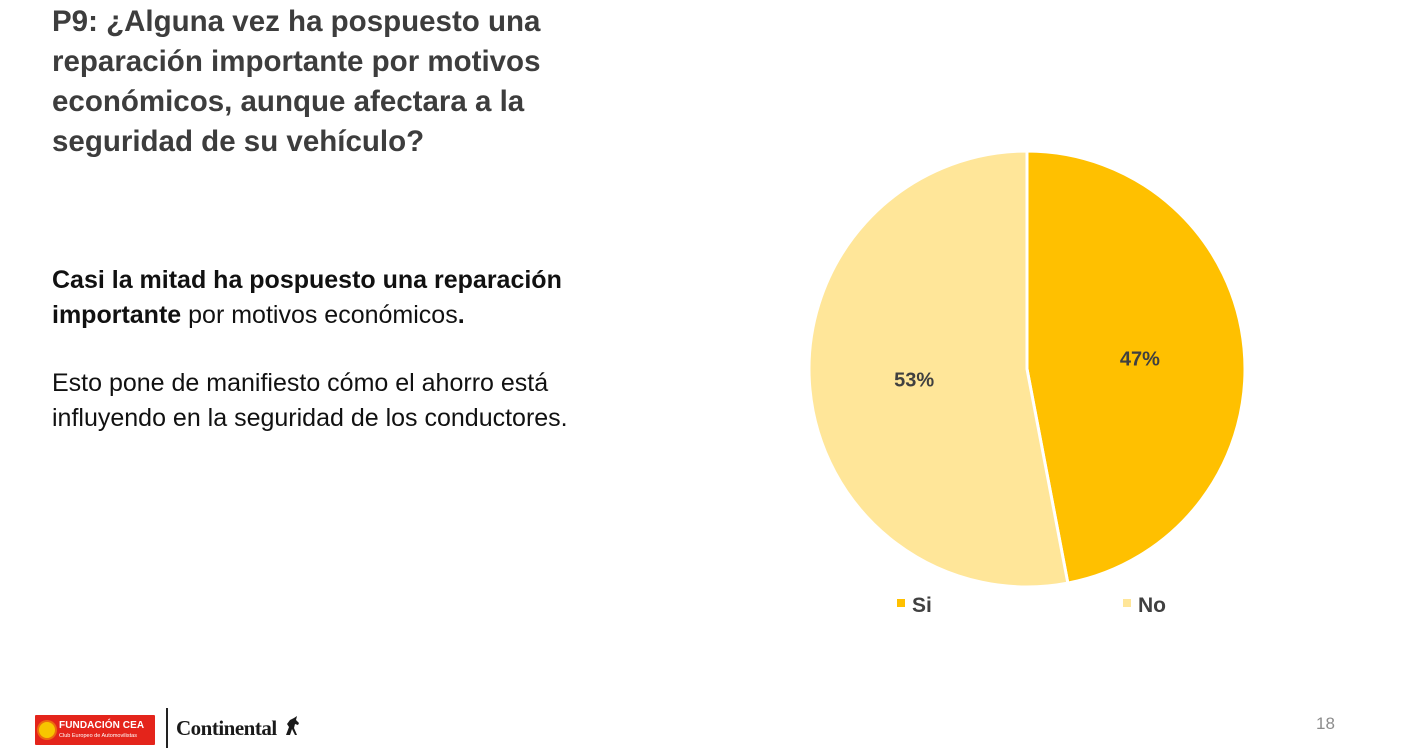  Describe the element at coordinates (292, 725) in the screenshot. I see `horse-icon` at that location.